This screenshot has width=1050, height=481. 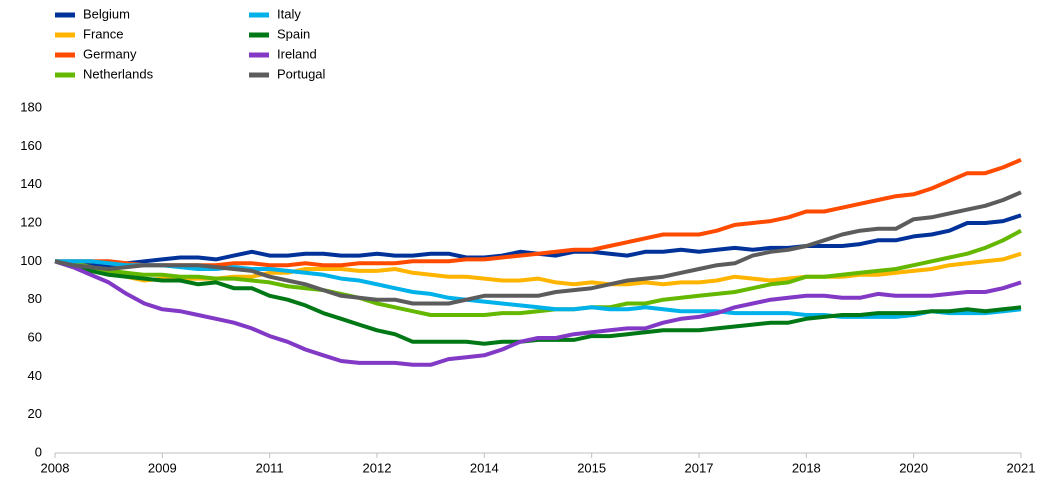 I want to click on legend-label: Portugal, so click(x=301, y=73).